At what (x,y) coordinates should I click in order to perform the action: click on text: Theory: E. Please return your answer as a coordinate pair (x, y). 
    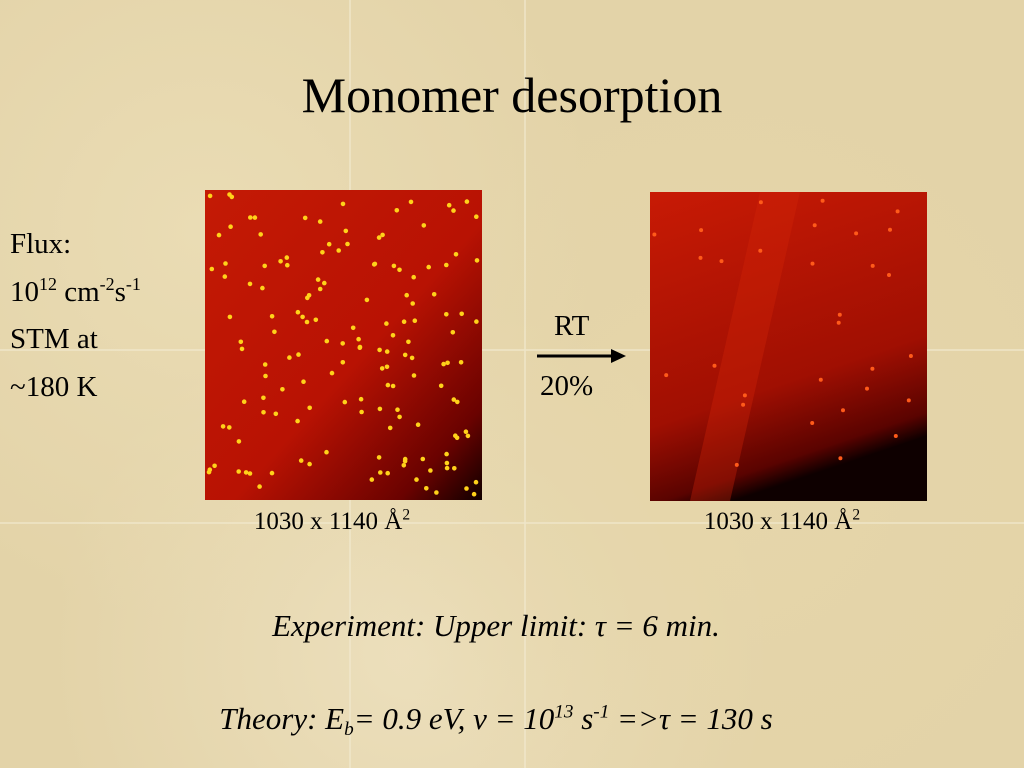
    Looking at the image, I should click on (282, 718).